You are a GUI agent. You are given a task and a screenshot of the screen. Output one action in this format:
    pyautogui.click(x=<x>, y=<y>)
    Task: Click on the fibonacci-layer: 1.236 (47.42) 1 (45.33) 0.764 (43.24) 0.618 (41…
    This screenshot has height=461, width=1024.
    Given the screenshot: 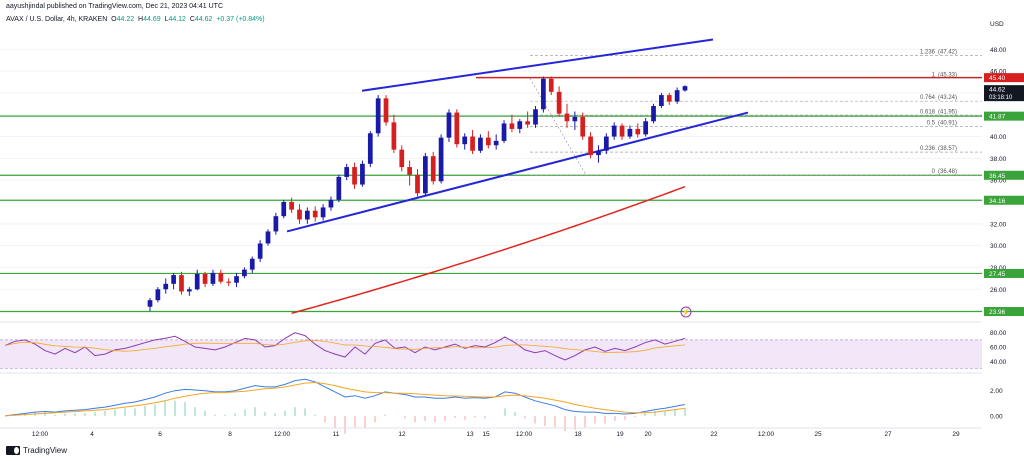 What is the action you would take?
    pyautogui.click(x=755, y=113)
    